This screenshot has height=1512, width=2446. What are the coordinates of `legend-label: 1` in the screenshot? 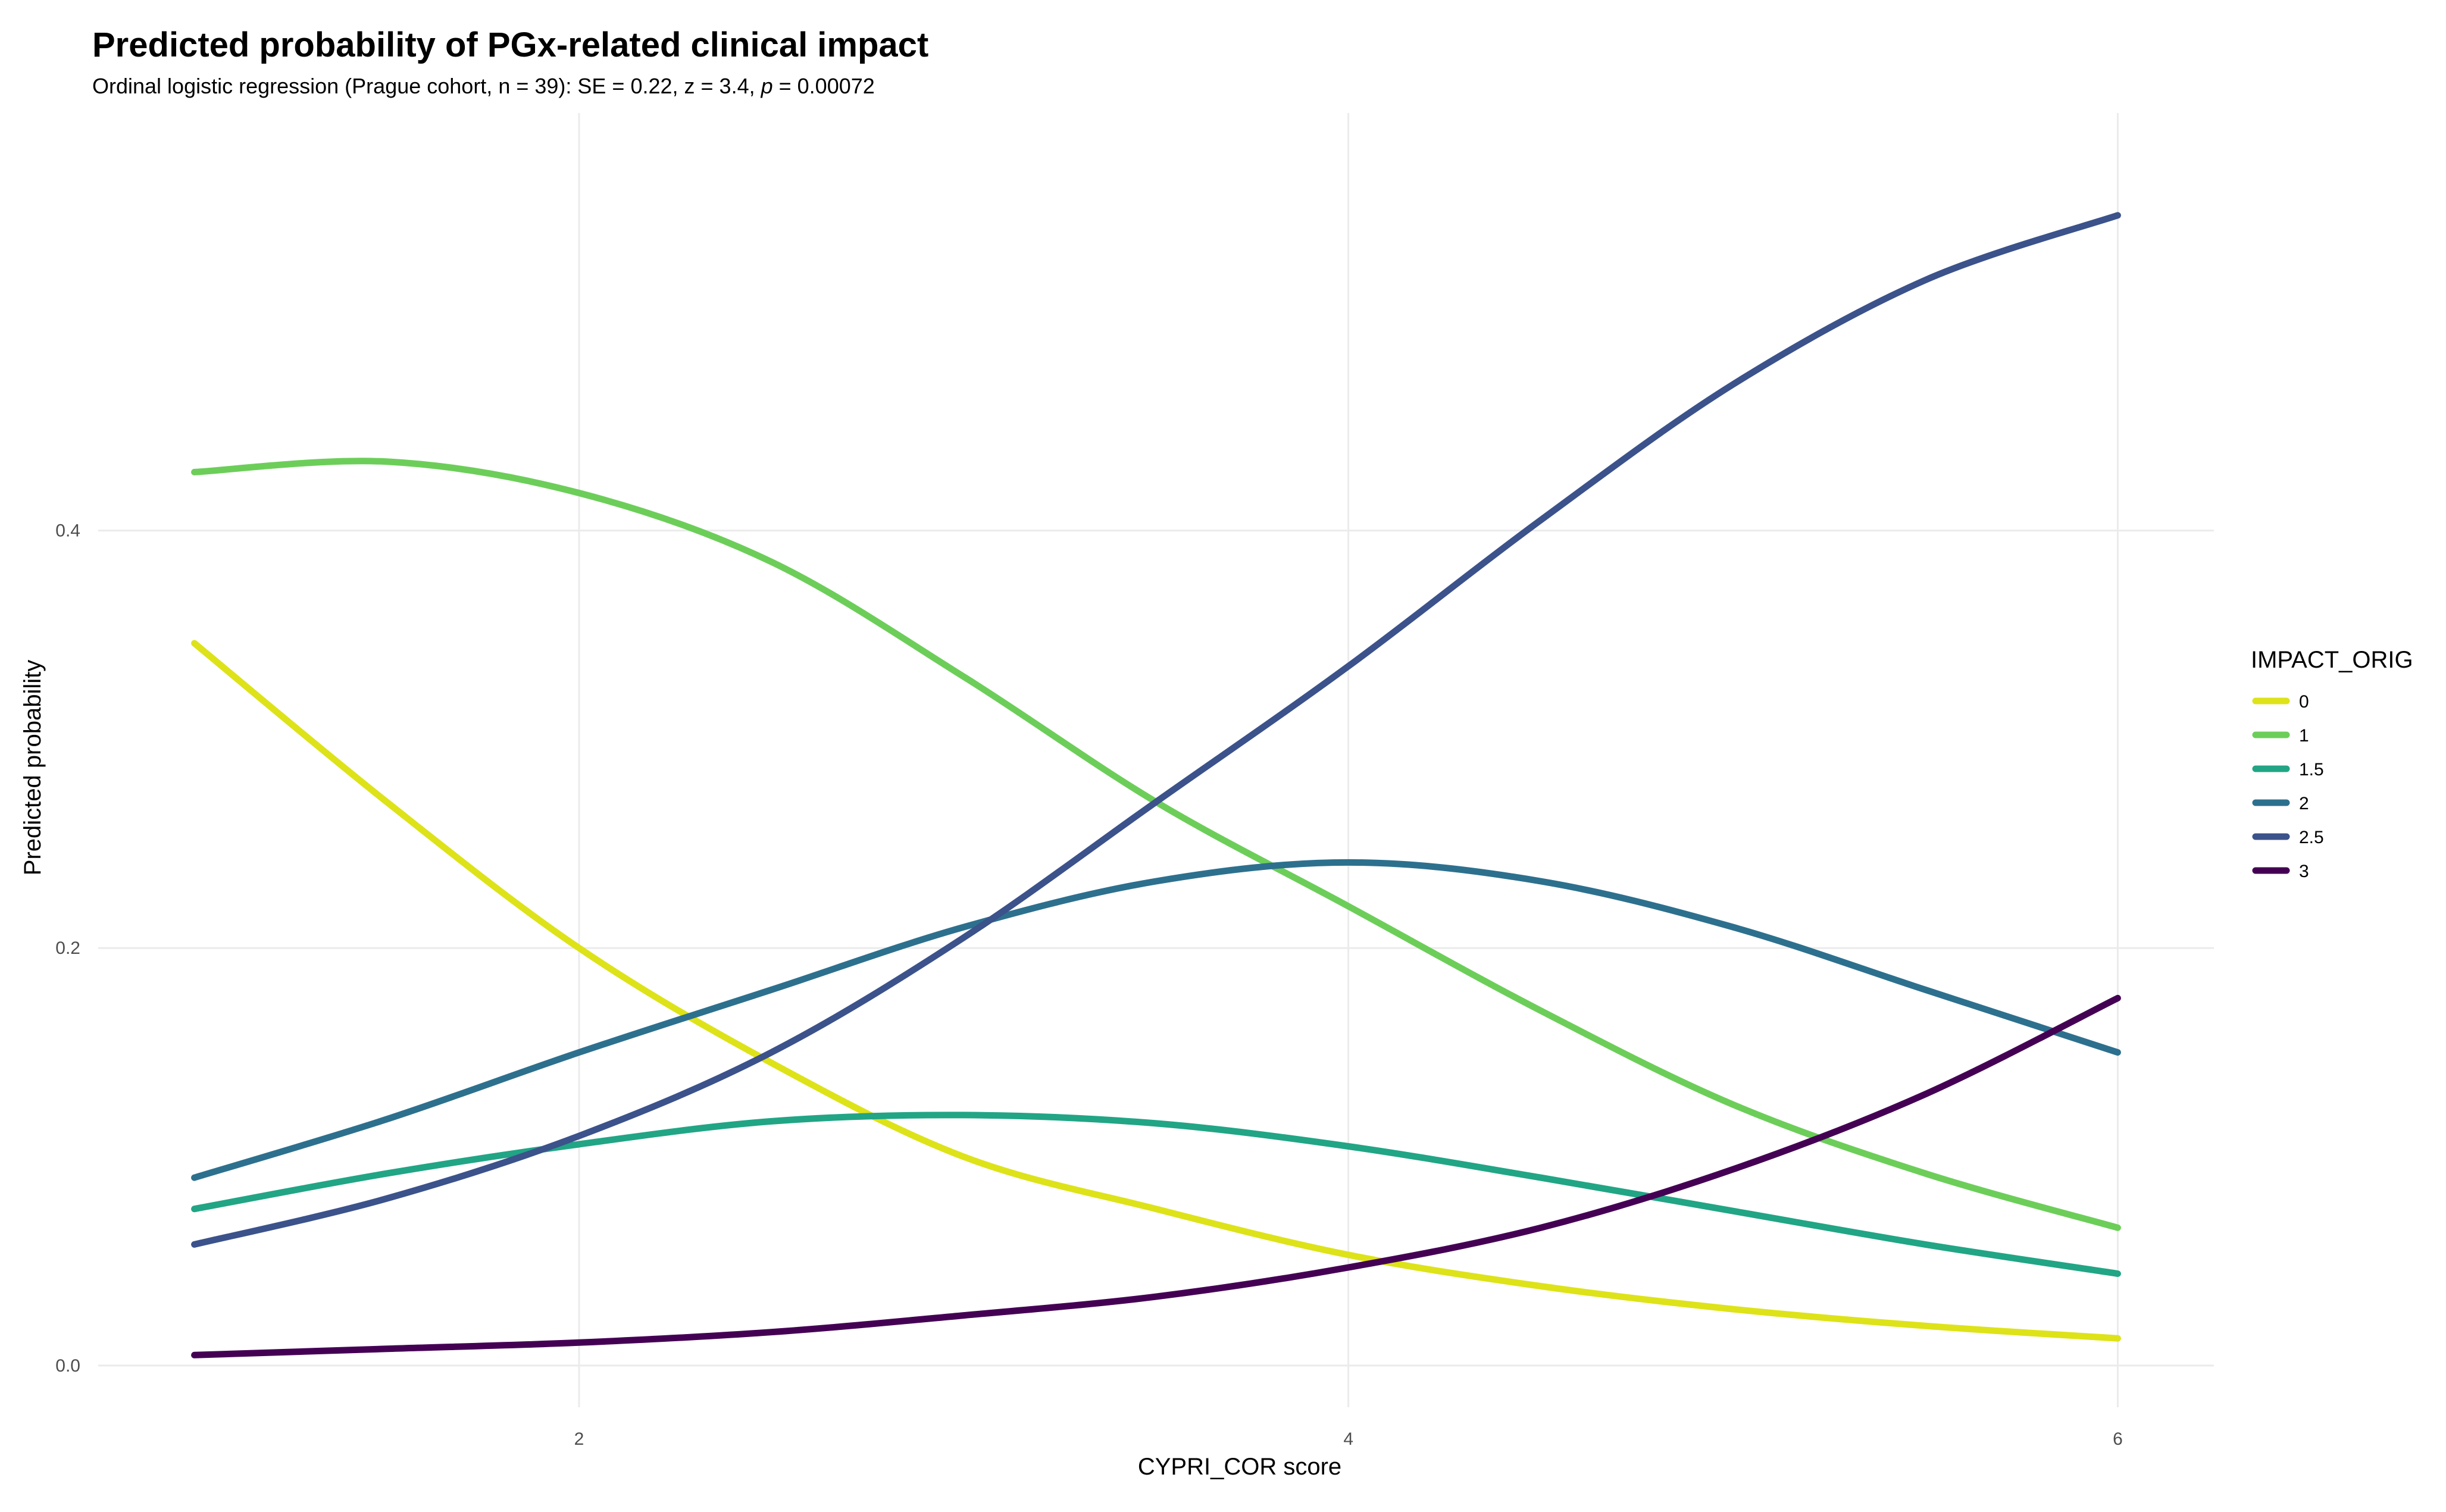 It's located at (2304, 736).